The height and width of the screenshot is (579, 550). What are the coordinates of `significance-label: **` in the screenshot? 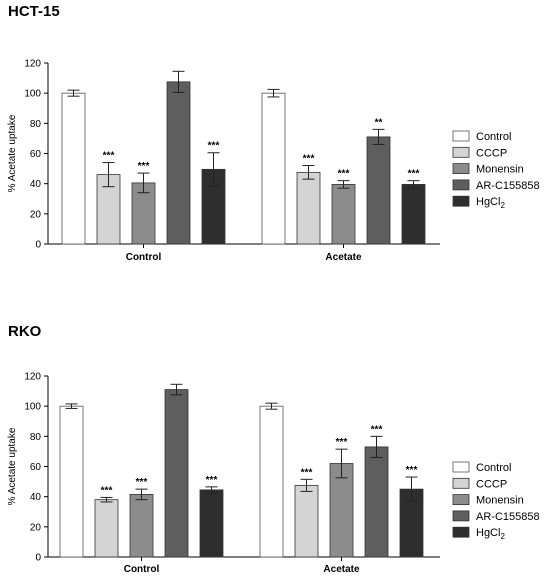 It's located at (379, 122).